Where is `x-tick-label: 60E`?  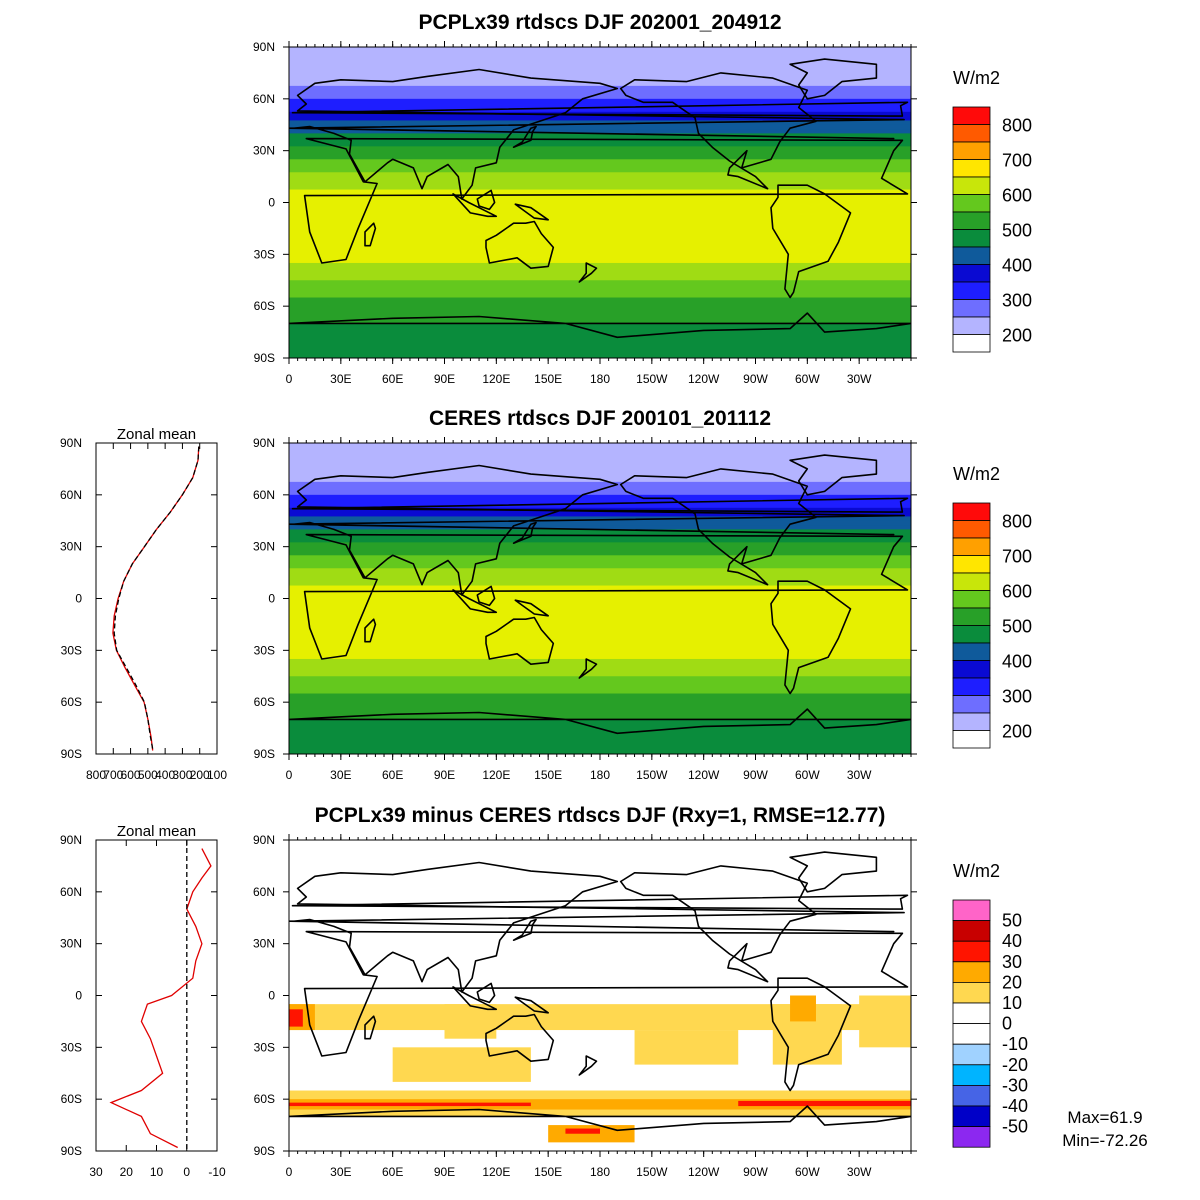 x-tick-label: 60E is located at coordinates (392, 775).